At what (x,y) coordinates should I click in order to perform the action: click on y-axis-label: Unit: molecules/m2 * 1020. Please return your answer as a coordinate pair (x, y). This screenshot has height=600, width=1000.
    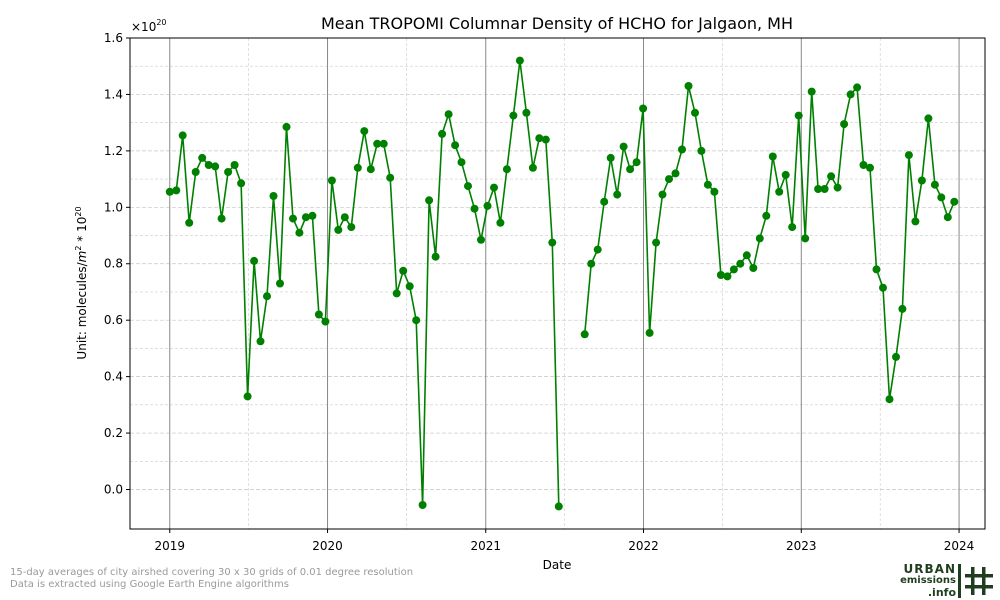
    Looking at the image, I should click on (81, 282).